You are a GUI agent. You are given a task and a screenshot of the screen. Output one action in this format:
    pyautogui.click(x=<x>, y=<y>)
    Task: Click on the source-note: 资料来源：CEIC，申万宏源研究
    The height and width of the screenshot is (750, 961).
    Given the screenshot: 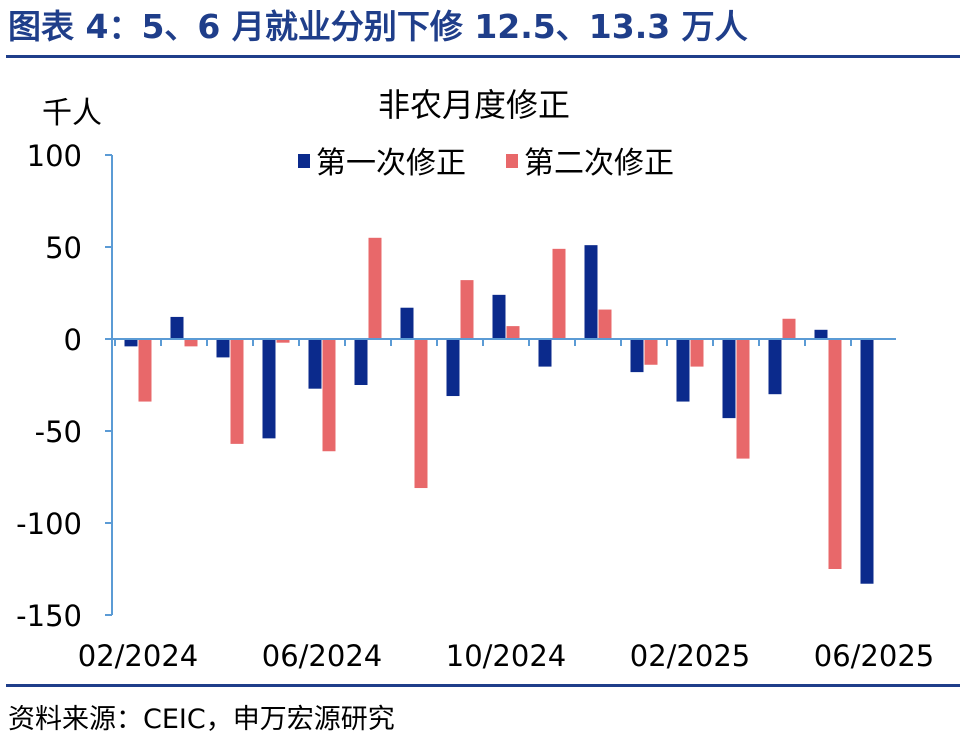 What is the action you would take?
    pyautogui.click(x=201, y=719)
    